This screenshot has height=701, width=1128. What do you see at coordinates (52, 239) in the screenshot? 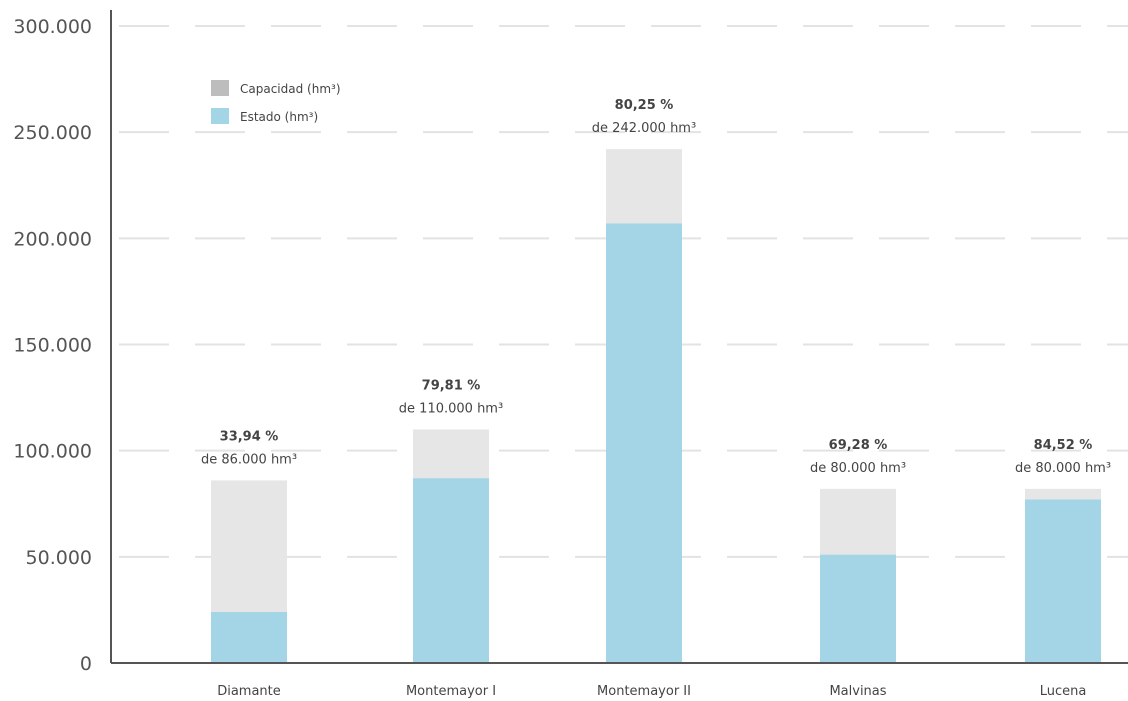
I see `y-tick-label: 200.000` at bounding box center [52, 239].